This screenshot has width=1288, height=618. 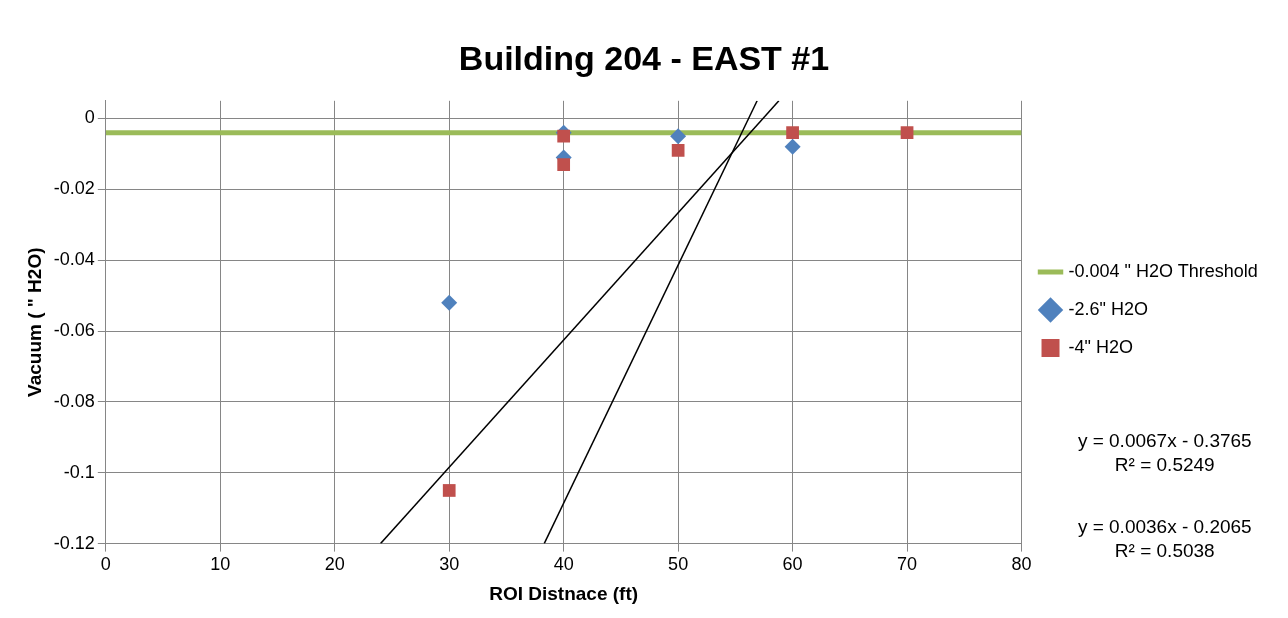 What do you see at coordinates (79, 471) in the screenshot?
I see `y-tick-label: -0.1` at bounding box center [79, 471].